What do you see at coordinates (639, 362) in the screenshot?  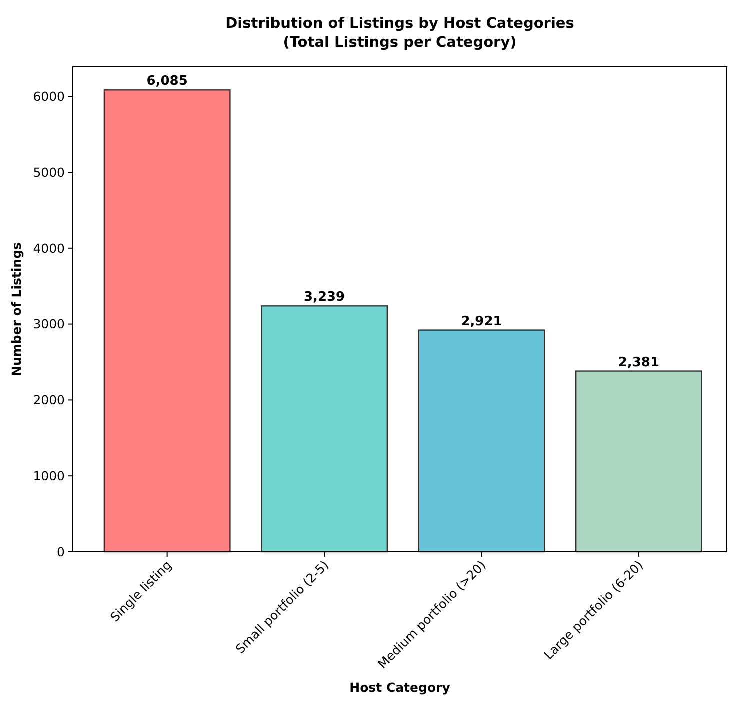 I see `data-label: 2,381` at bounding box center [639, 362].